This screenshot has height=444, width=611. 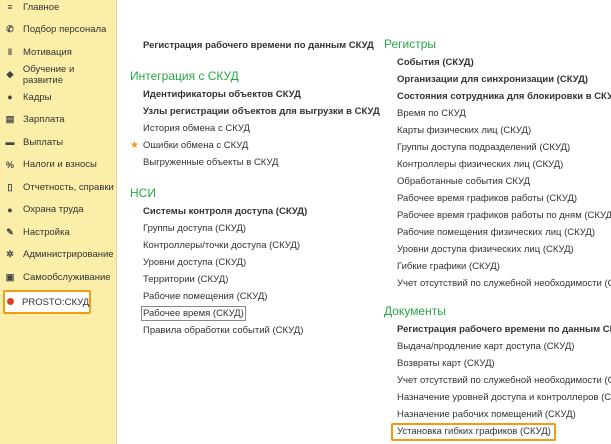 What do you see at coordinates (504, 266) in the screenshot?
I see `nav-link: Гибкие графики (СКУД)` at bounding box center [504, 266].